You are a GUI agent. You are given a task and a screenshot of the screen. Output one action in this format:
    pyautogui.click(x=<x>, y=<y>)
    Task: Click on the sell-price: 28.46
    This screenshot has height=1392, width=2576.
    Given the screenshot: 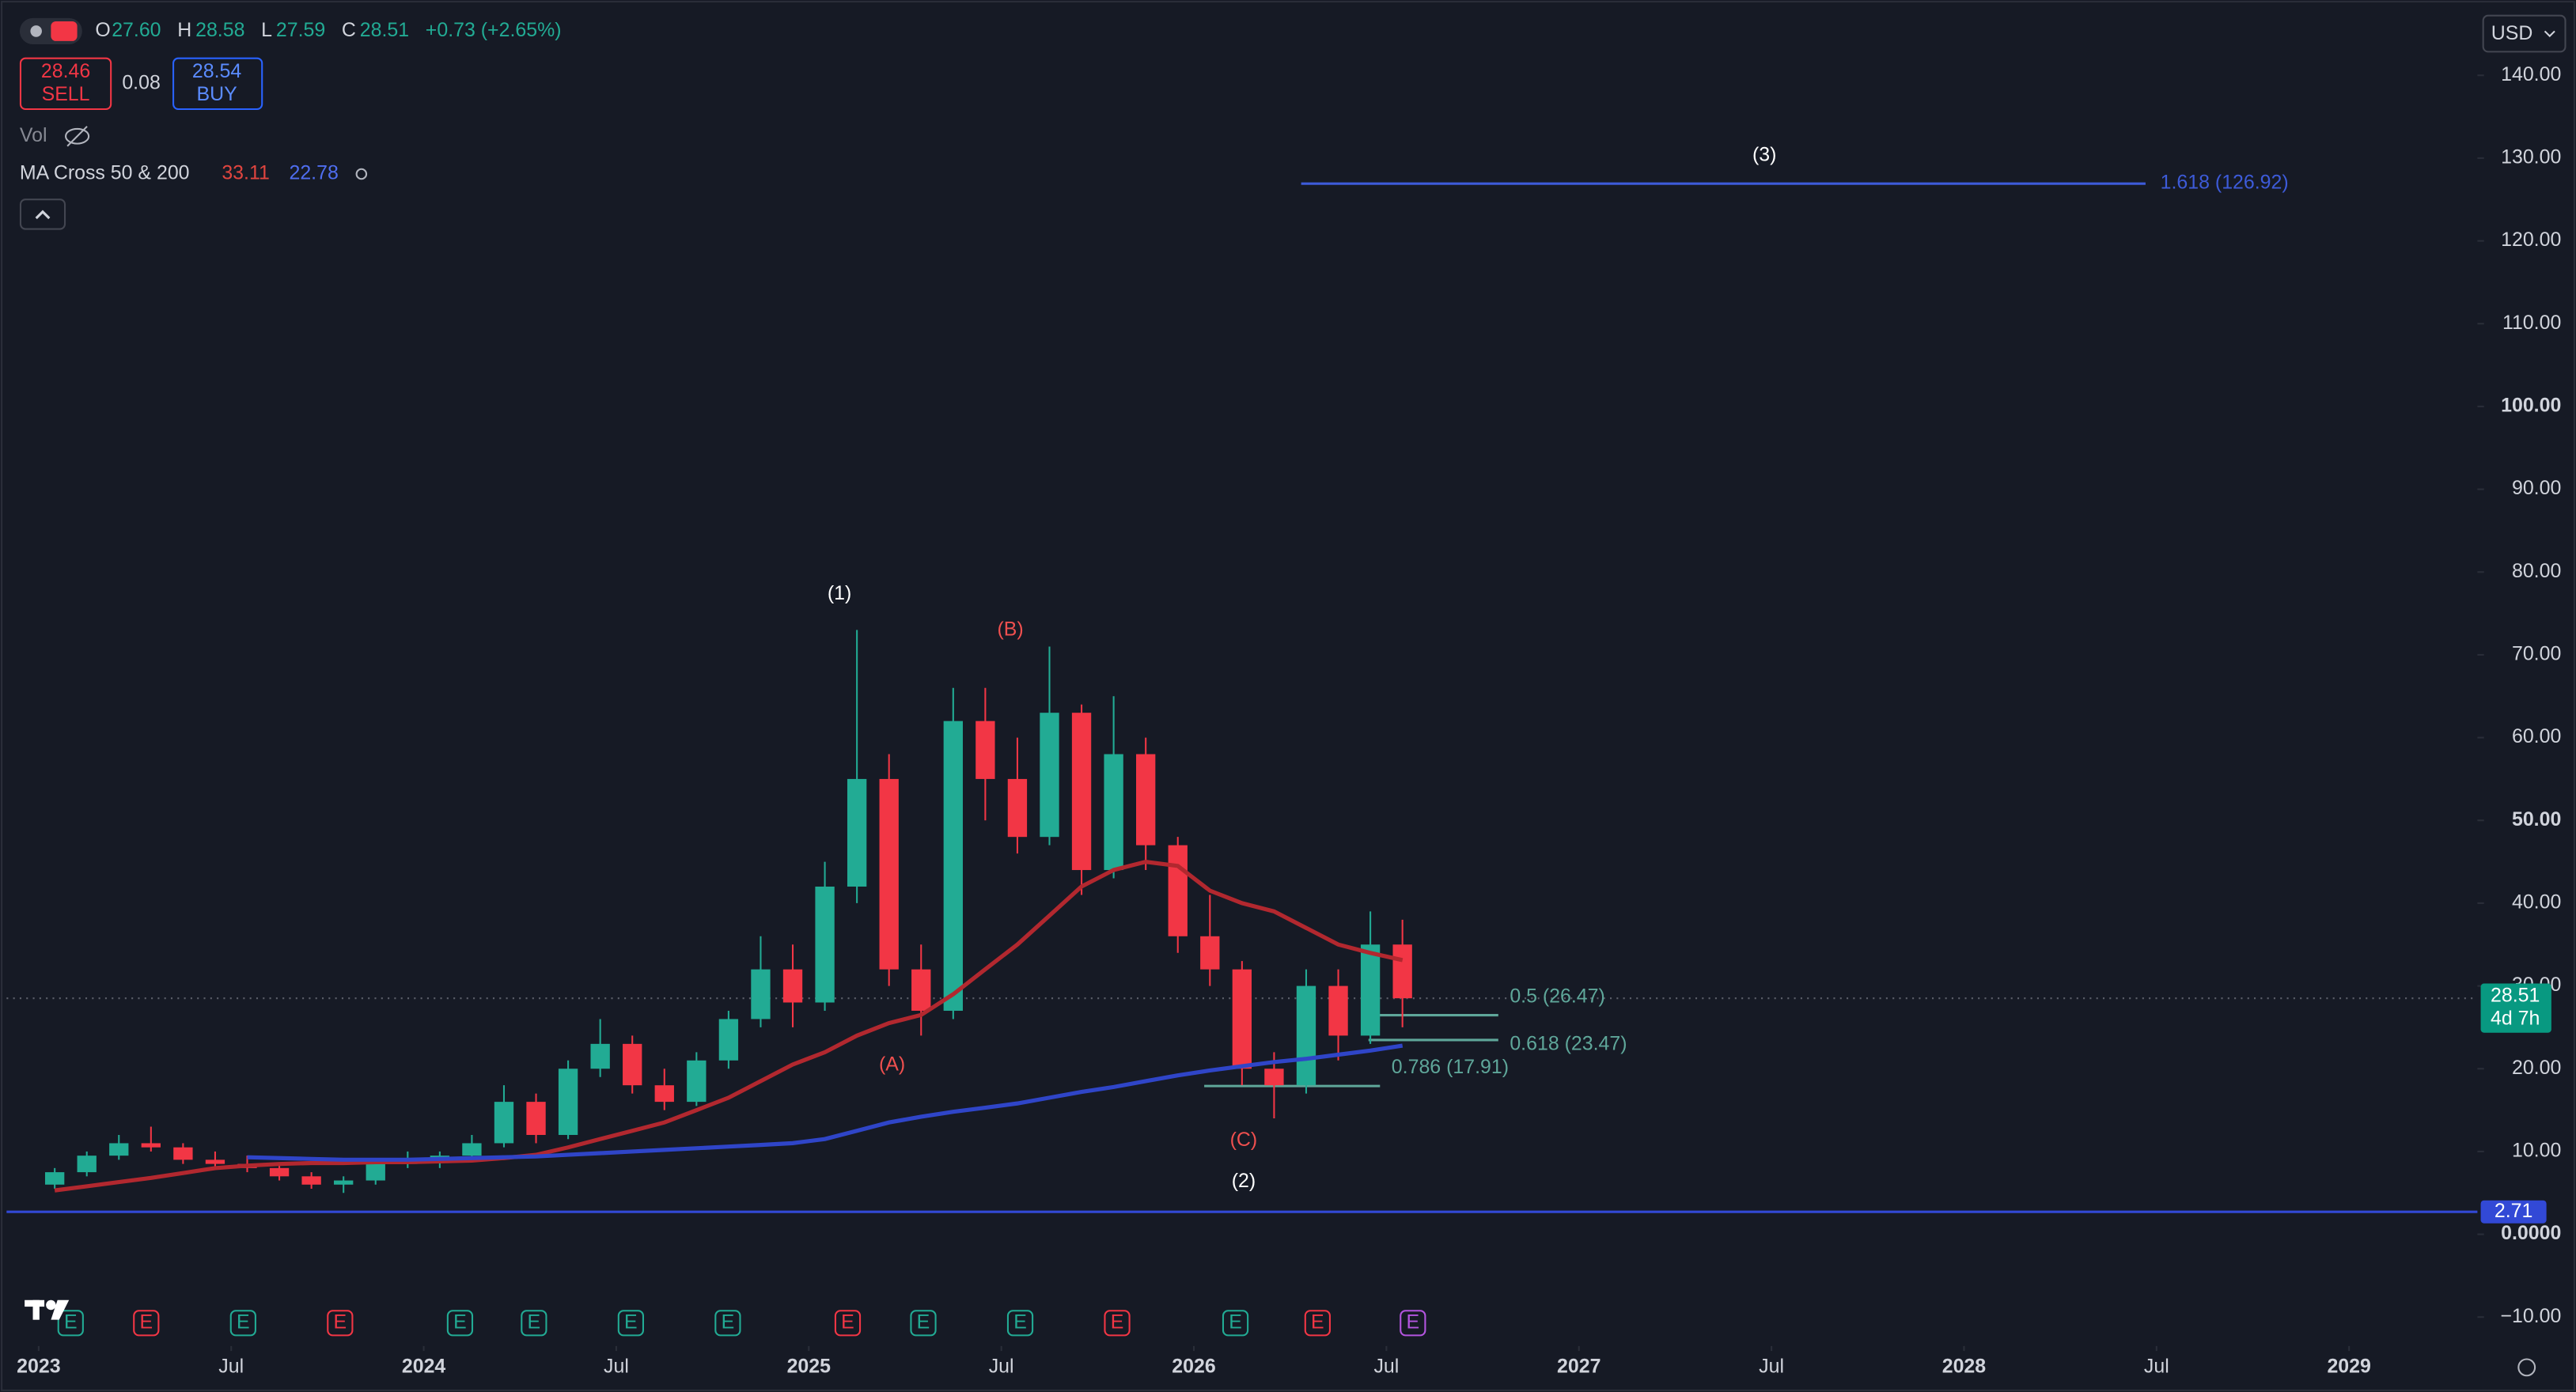 What is the action you would take?
    pyautogui.click(x=65, y=71)
    